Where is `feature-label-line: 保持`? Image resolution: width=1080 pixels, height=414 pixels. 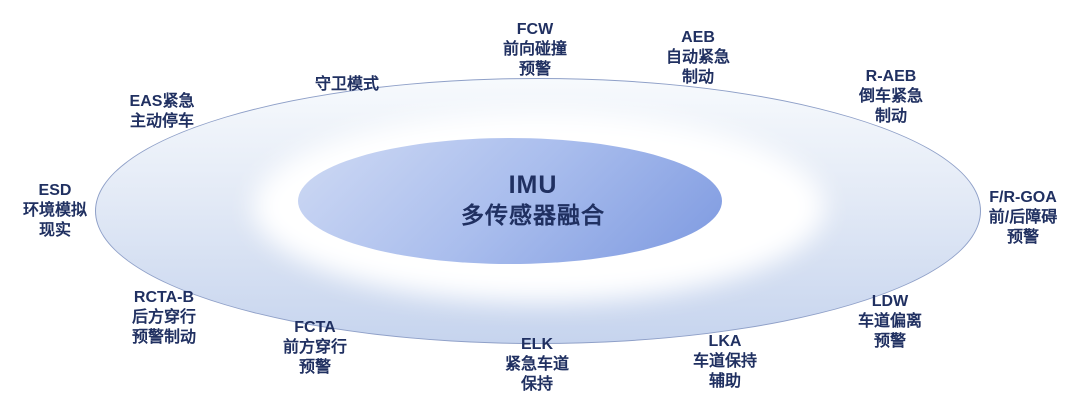
feature-label-line: 保持 is located at coordinates (537, 384).